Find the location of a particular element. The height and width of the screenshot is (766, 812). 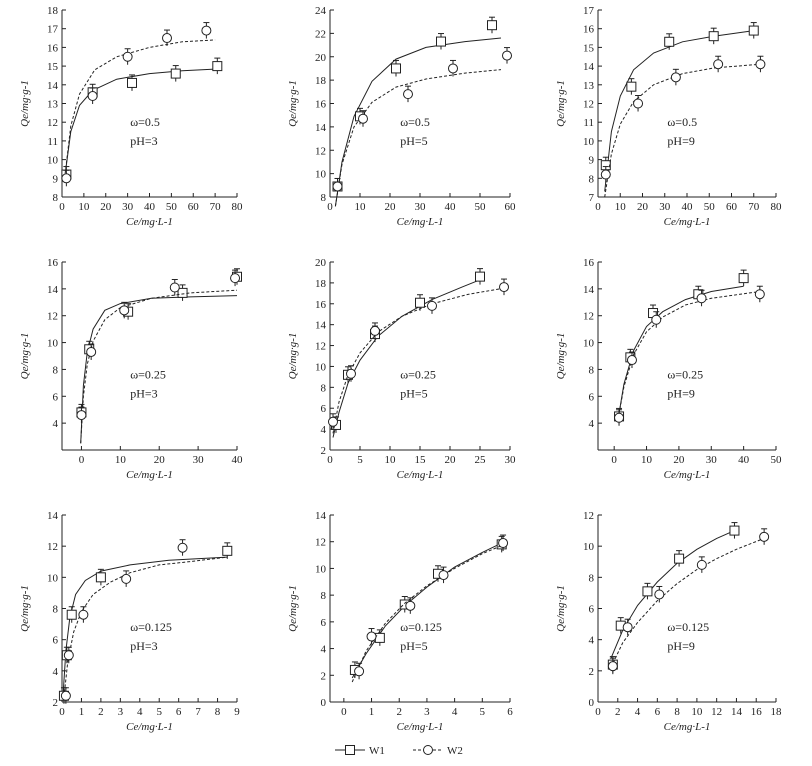

x-tick-label: 25 is located at coordinates (481, 460).